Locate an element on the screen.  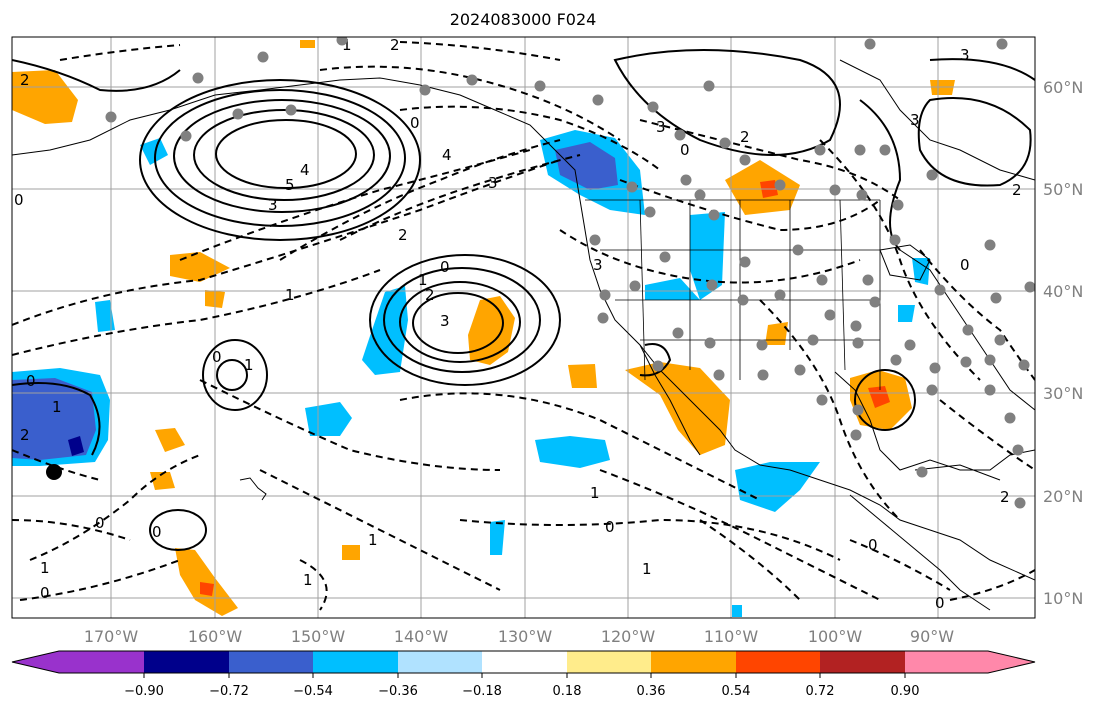
lat-tick-label: 10°N is located at coordinates (1063, 598).